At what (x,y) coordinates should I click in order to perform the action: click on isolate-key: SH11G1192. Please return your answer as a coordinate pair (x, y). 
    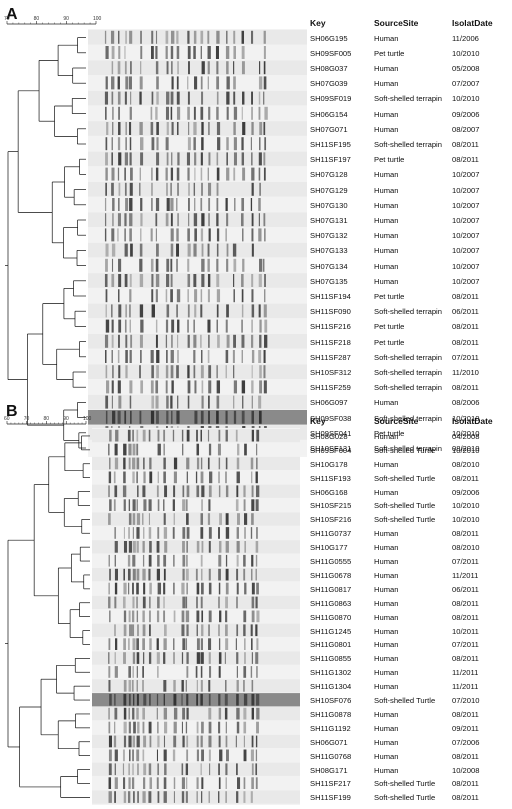
    Looking at the image, I should click on (330, 728).